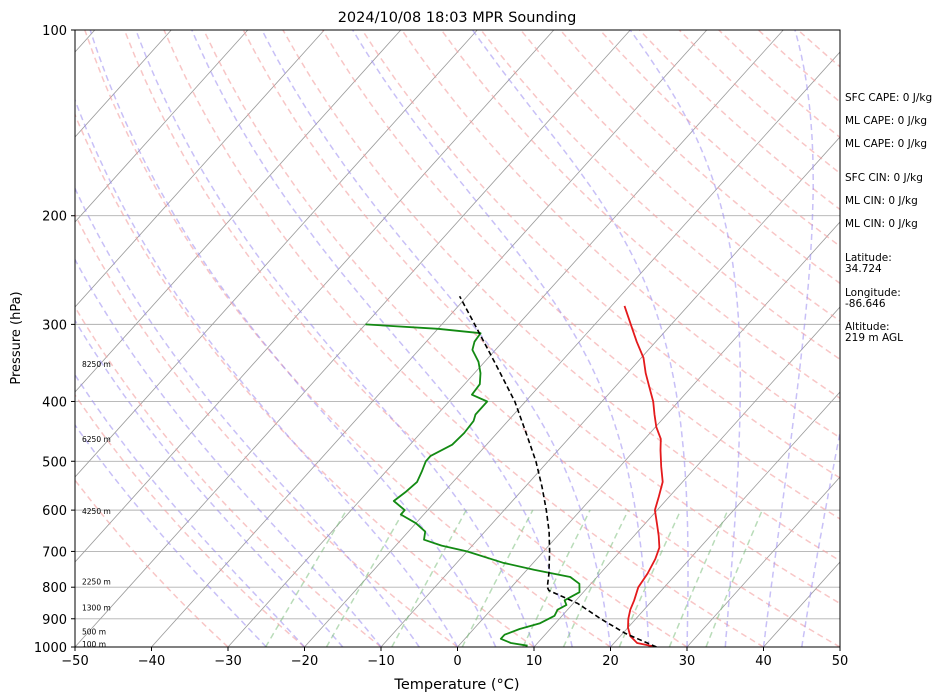  Describe the element at coordinates (96, 439) in the screenshot. I see `height-label: 6250 m` at that location.